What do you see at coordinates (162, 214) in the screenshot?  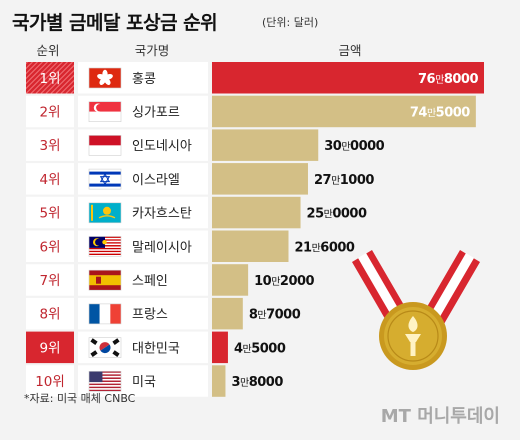 I see `country-name: 카자흐스탄` at bounding box center [162, 214].